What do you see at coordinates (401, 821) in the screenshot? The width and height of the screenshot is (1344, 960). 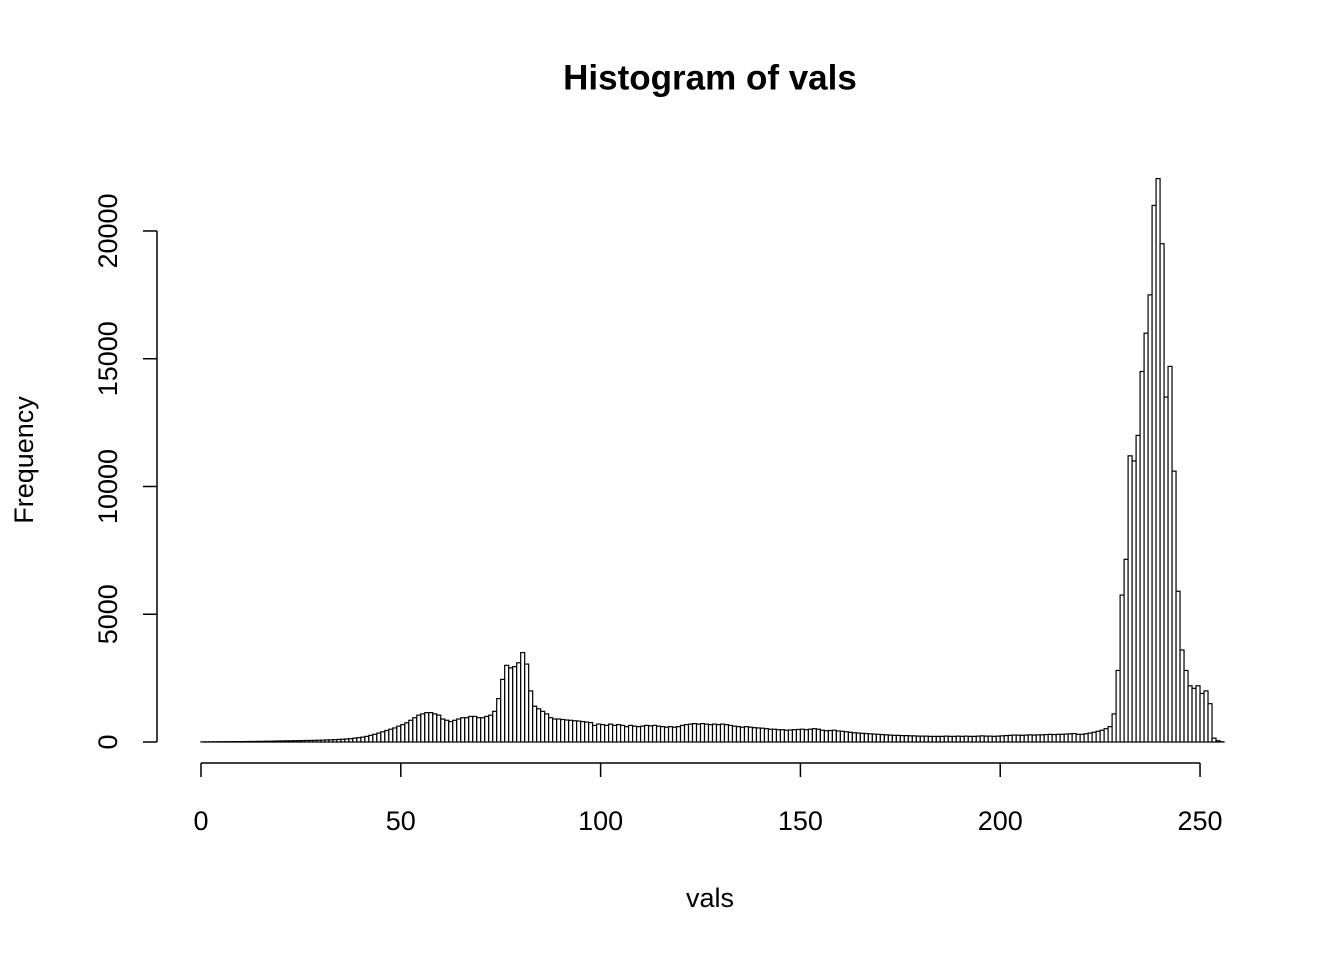 I see `x-tick-label: 50` at bounding box center [401, 821].